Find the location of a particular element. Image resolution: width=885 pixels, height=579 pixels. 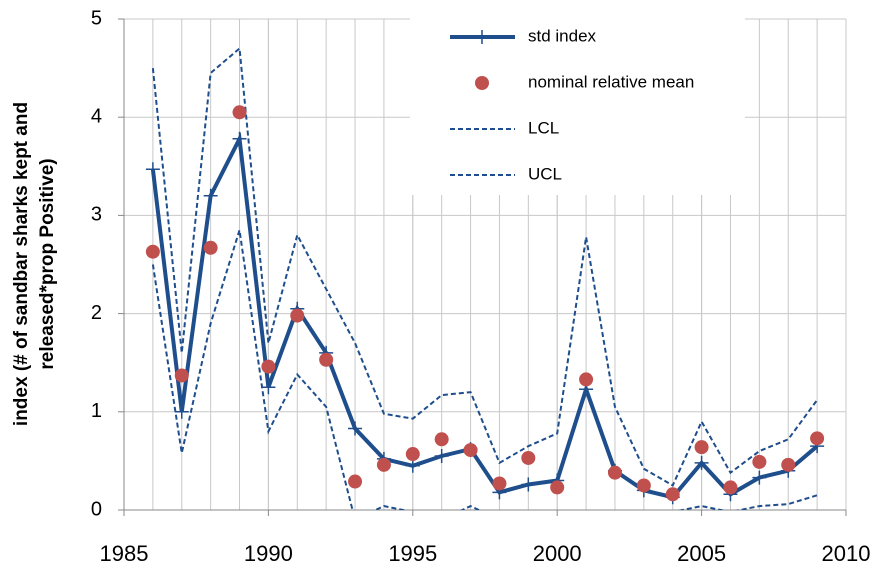

y-tick-label: 1 is located at coordinates (96, 411).